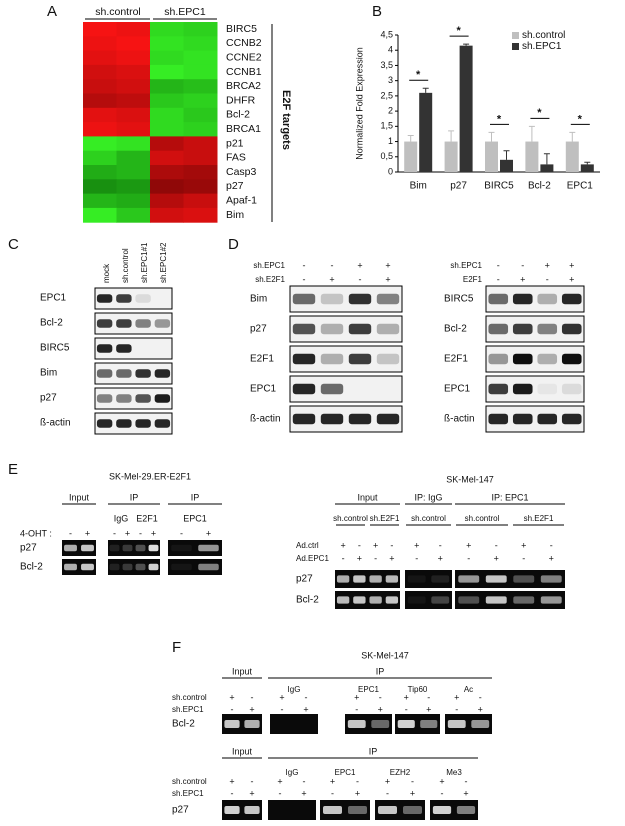  I want to click on antibody-label: Me3, so click(454, 772).